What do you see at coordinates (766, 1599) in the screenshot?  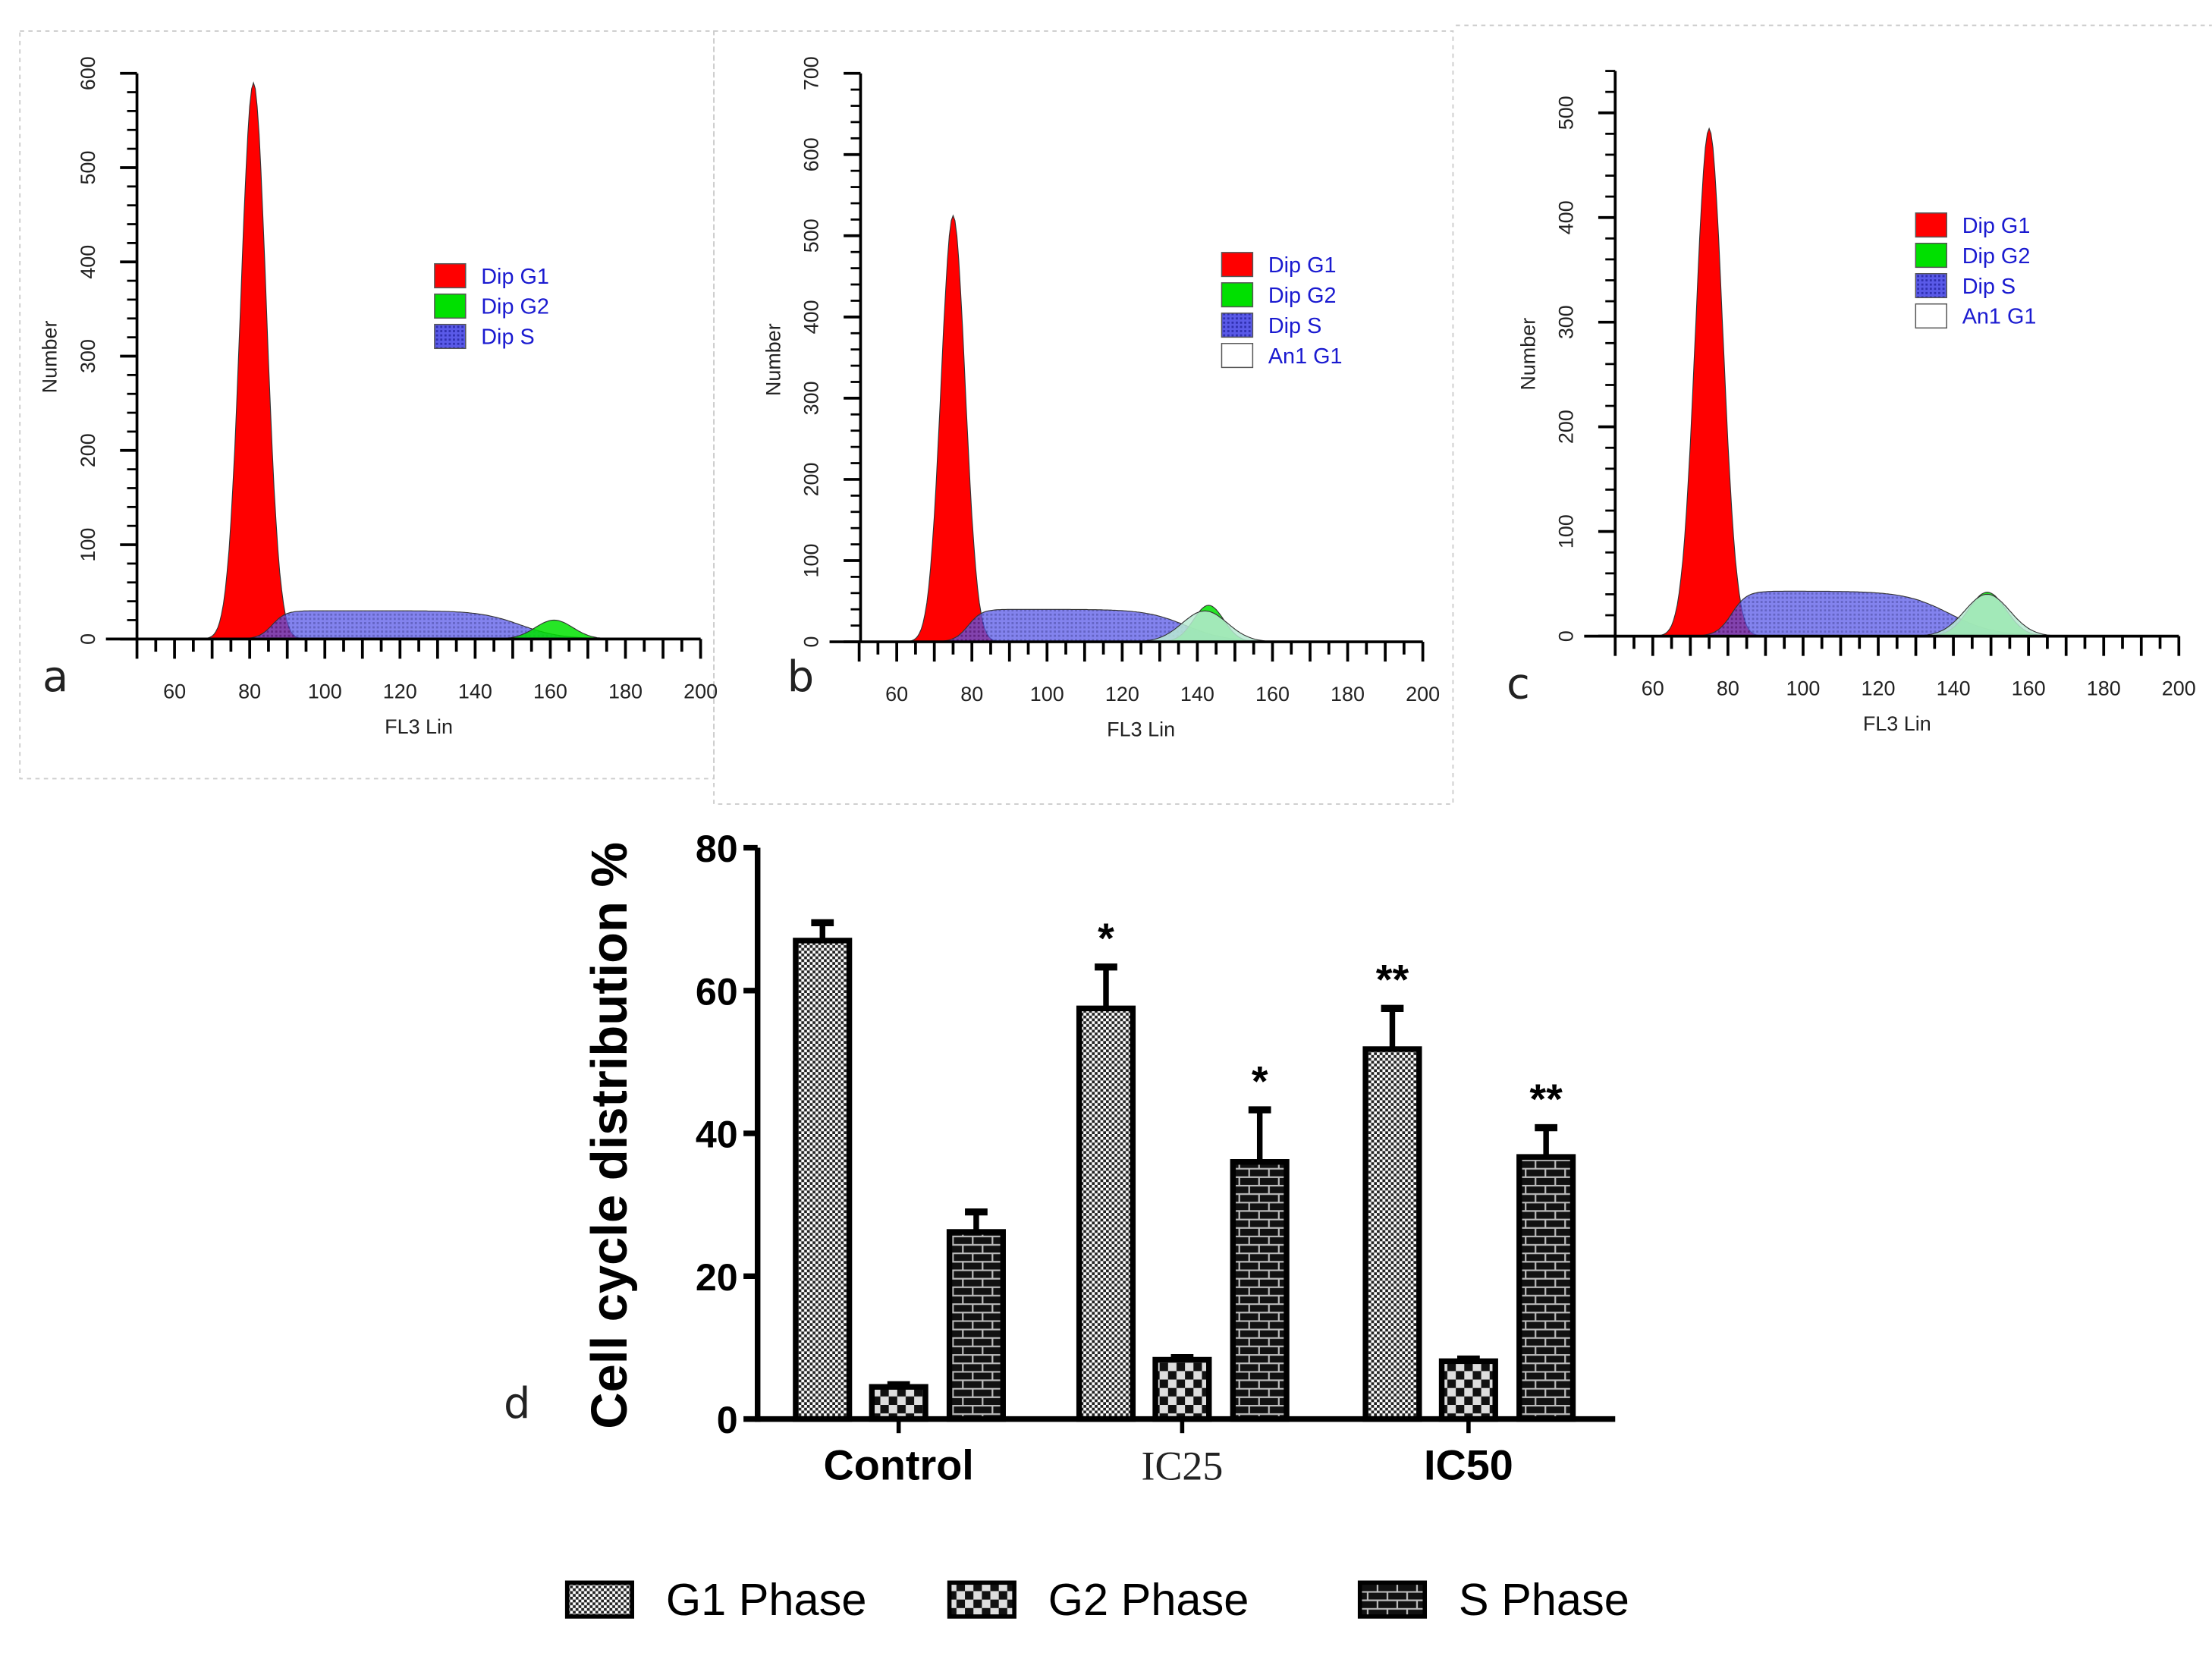 I see `legend-label: G1 Phase` at bounding box center [766, 1599].